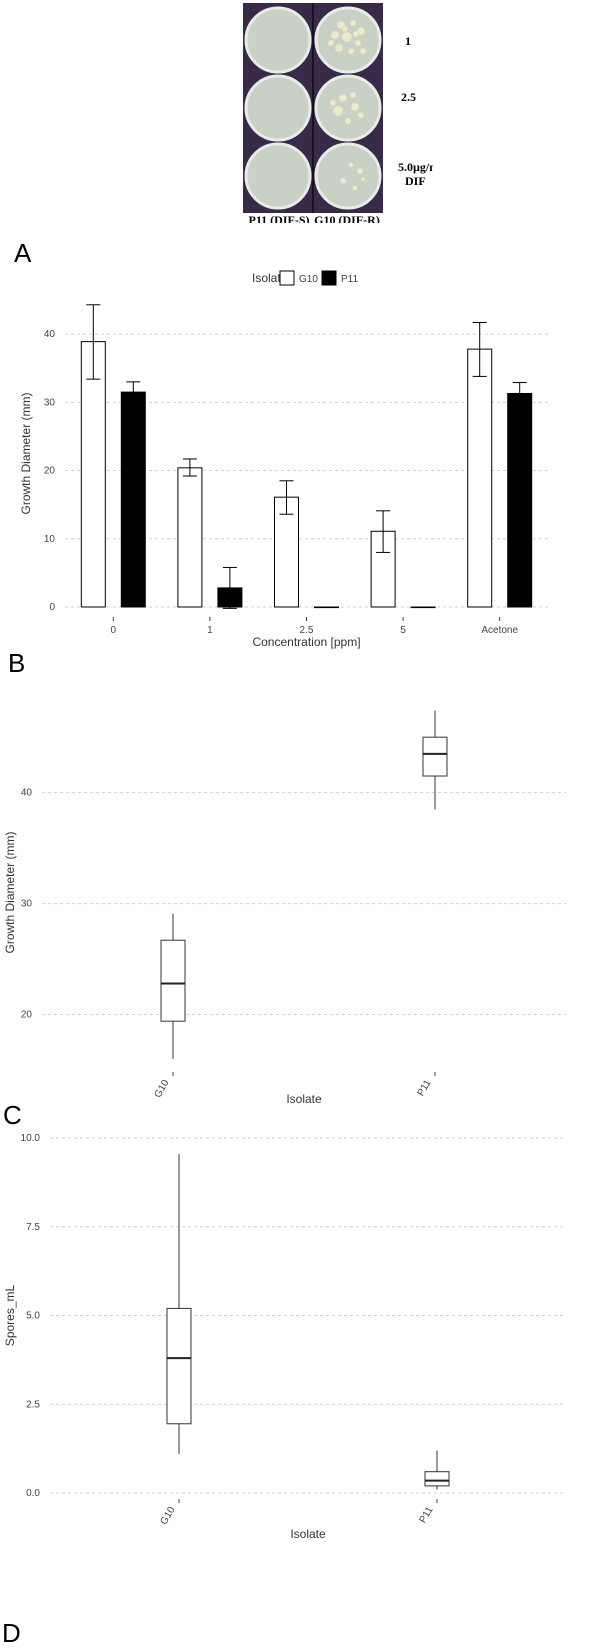 The image size is (592, 1652). I want to click on y-tick-label: 2.5, so click(33, 1404).